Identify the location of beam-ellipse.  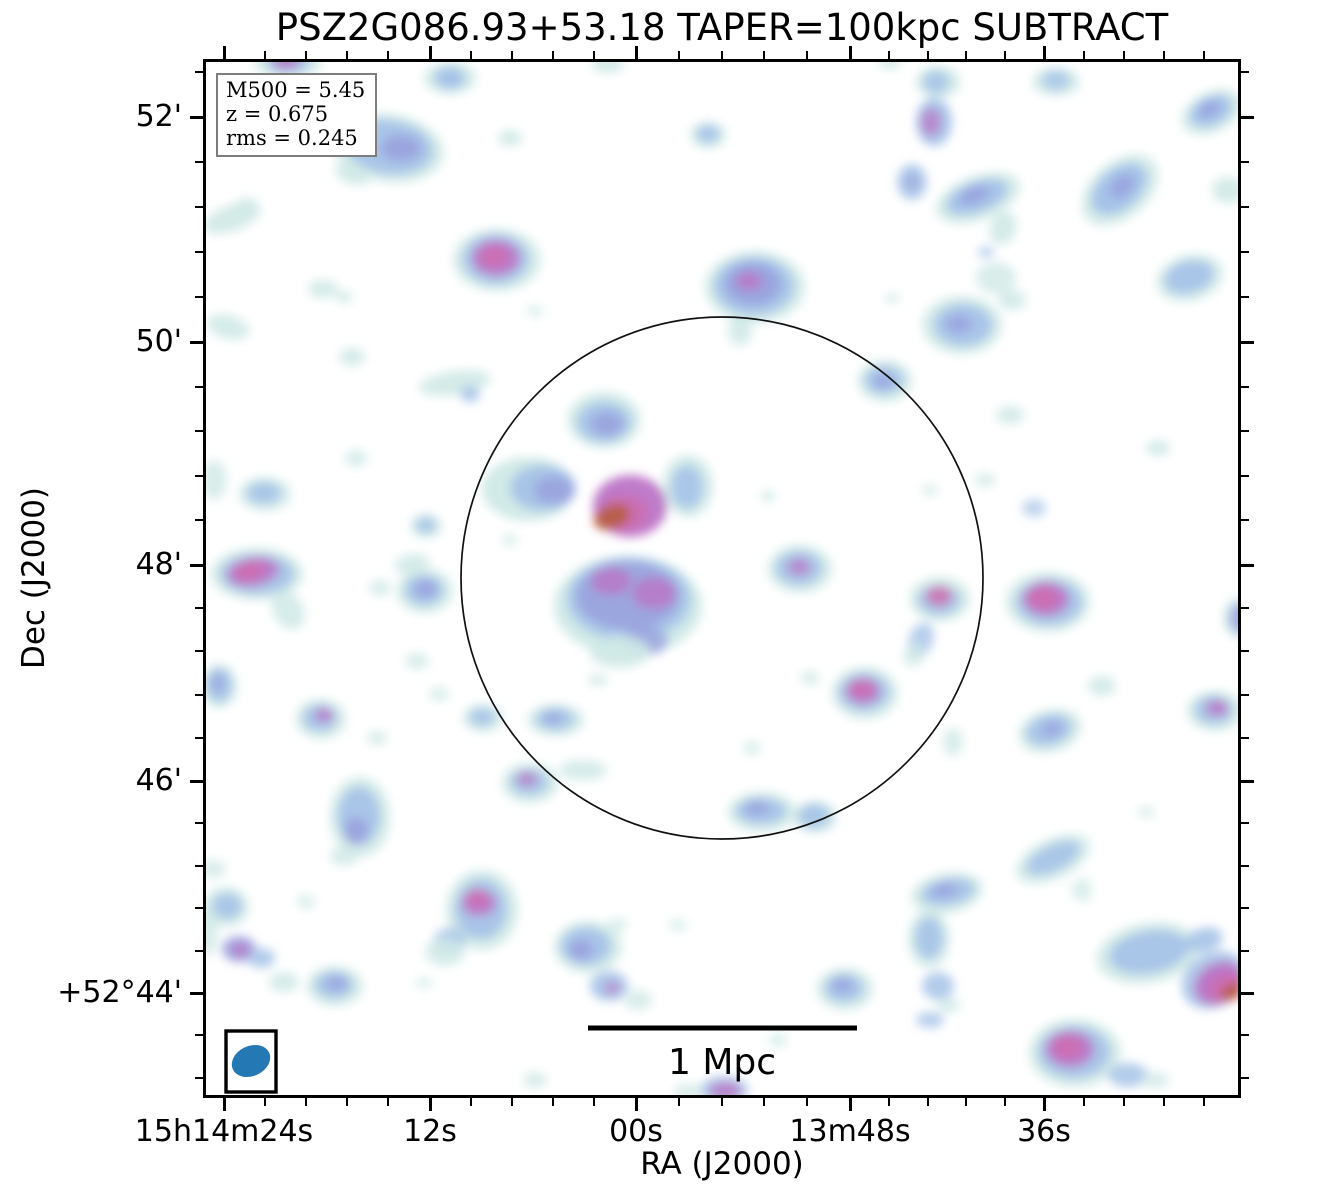
(251, 1061).